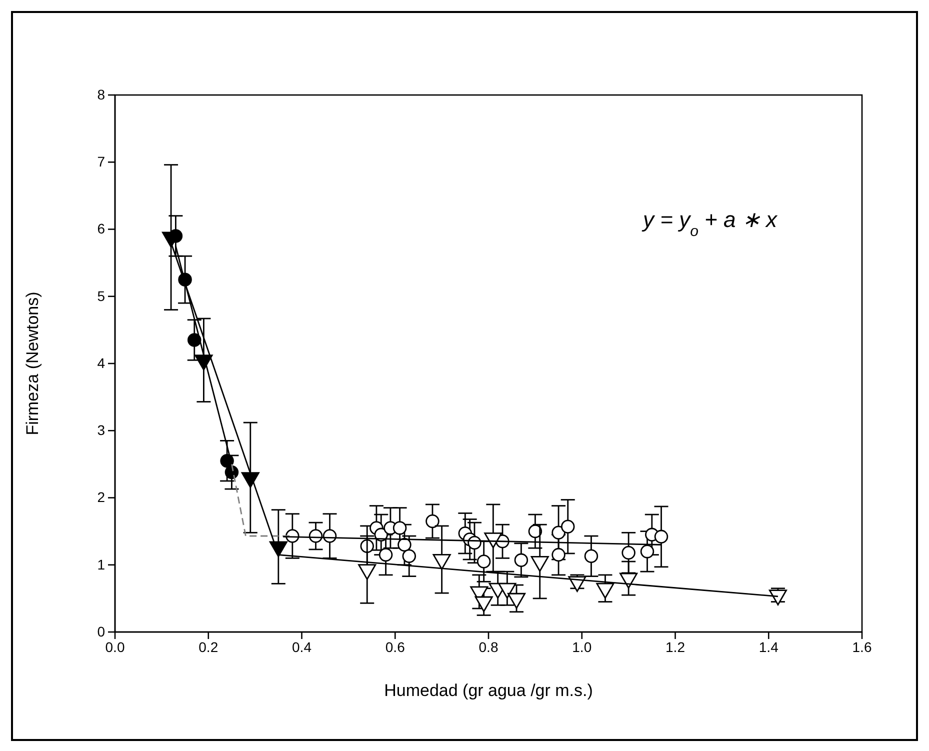  I want to click on annotation: y = y$_{o}$ + a ∗ x, so click(709, 223).